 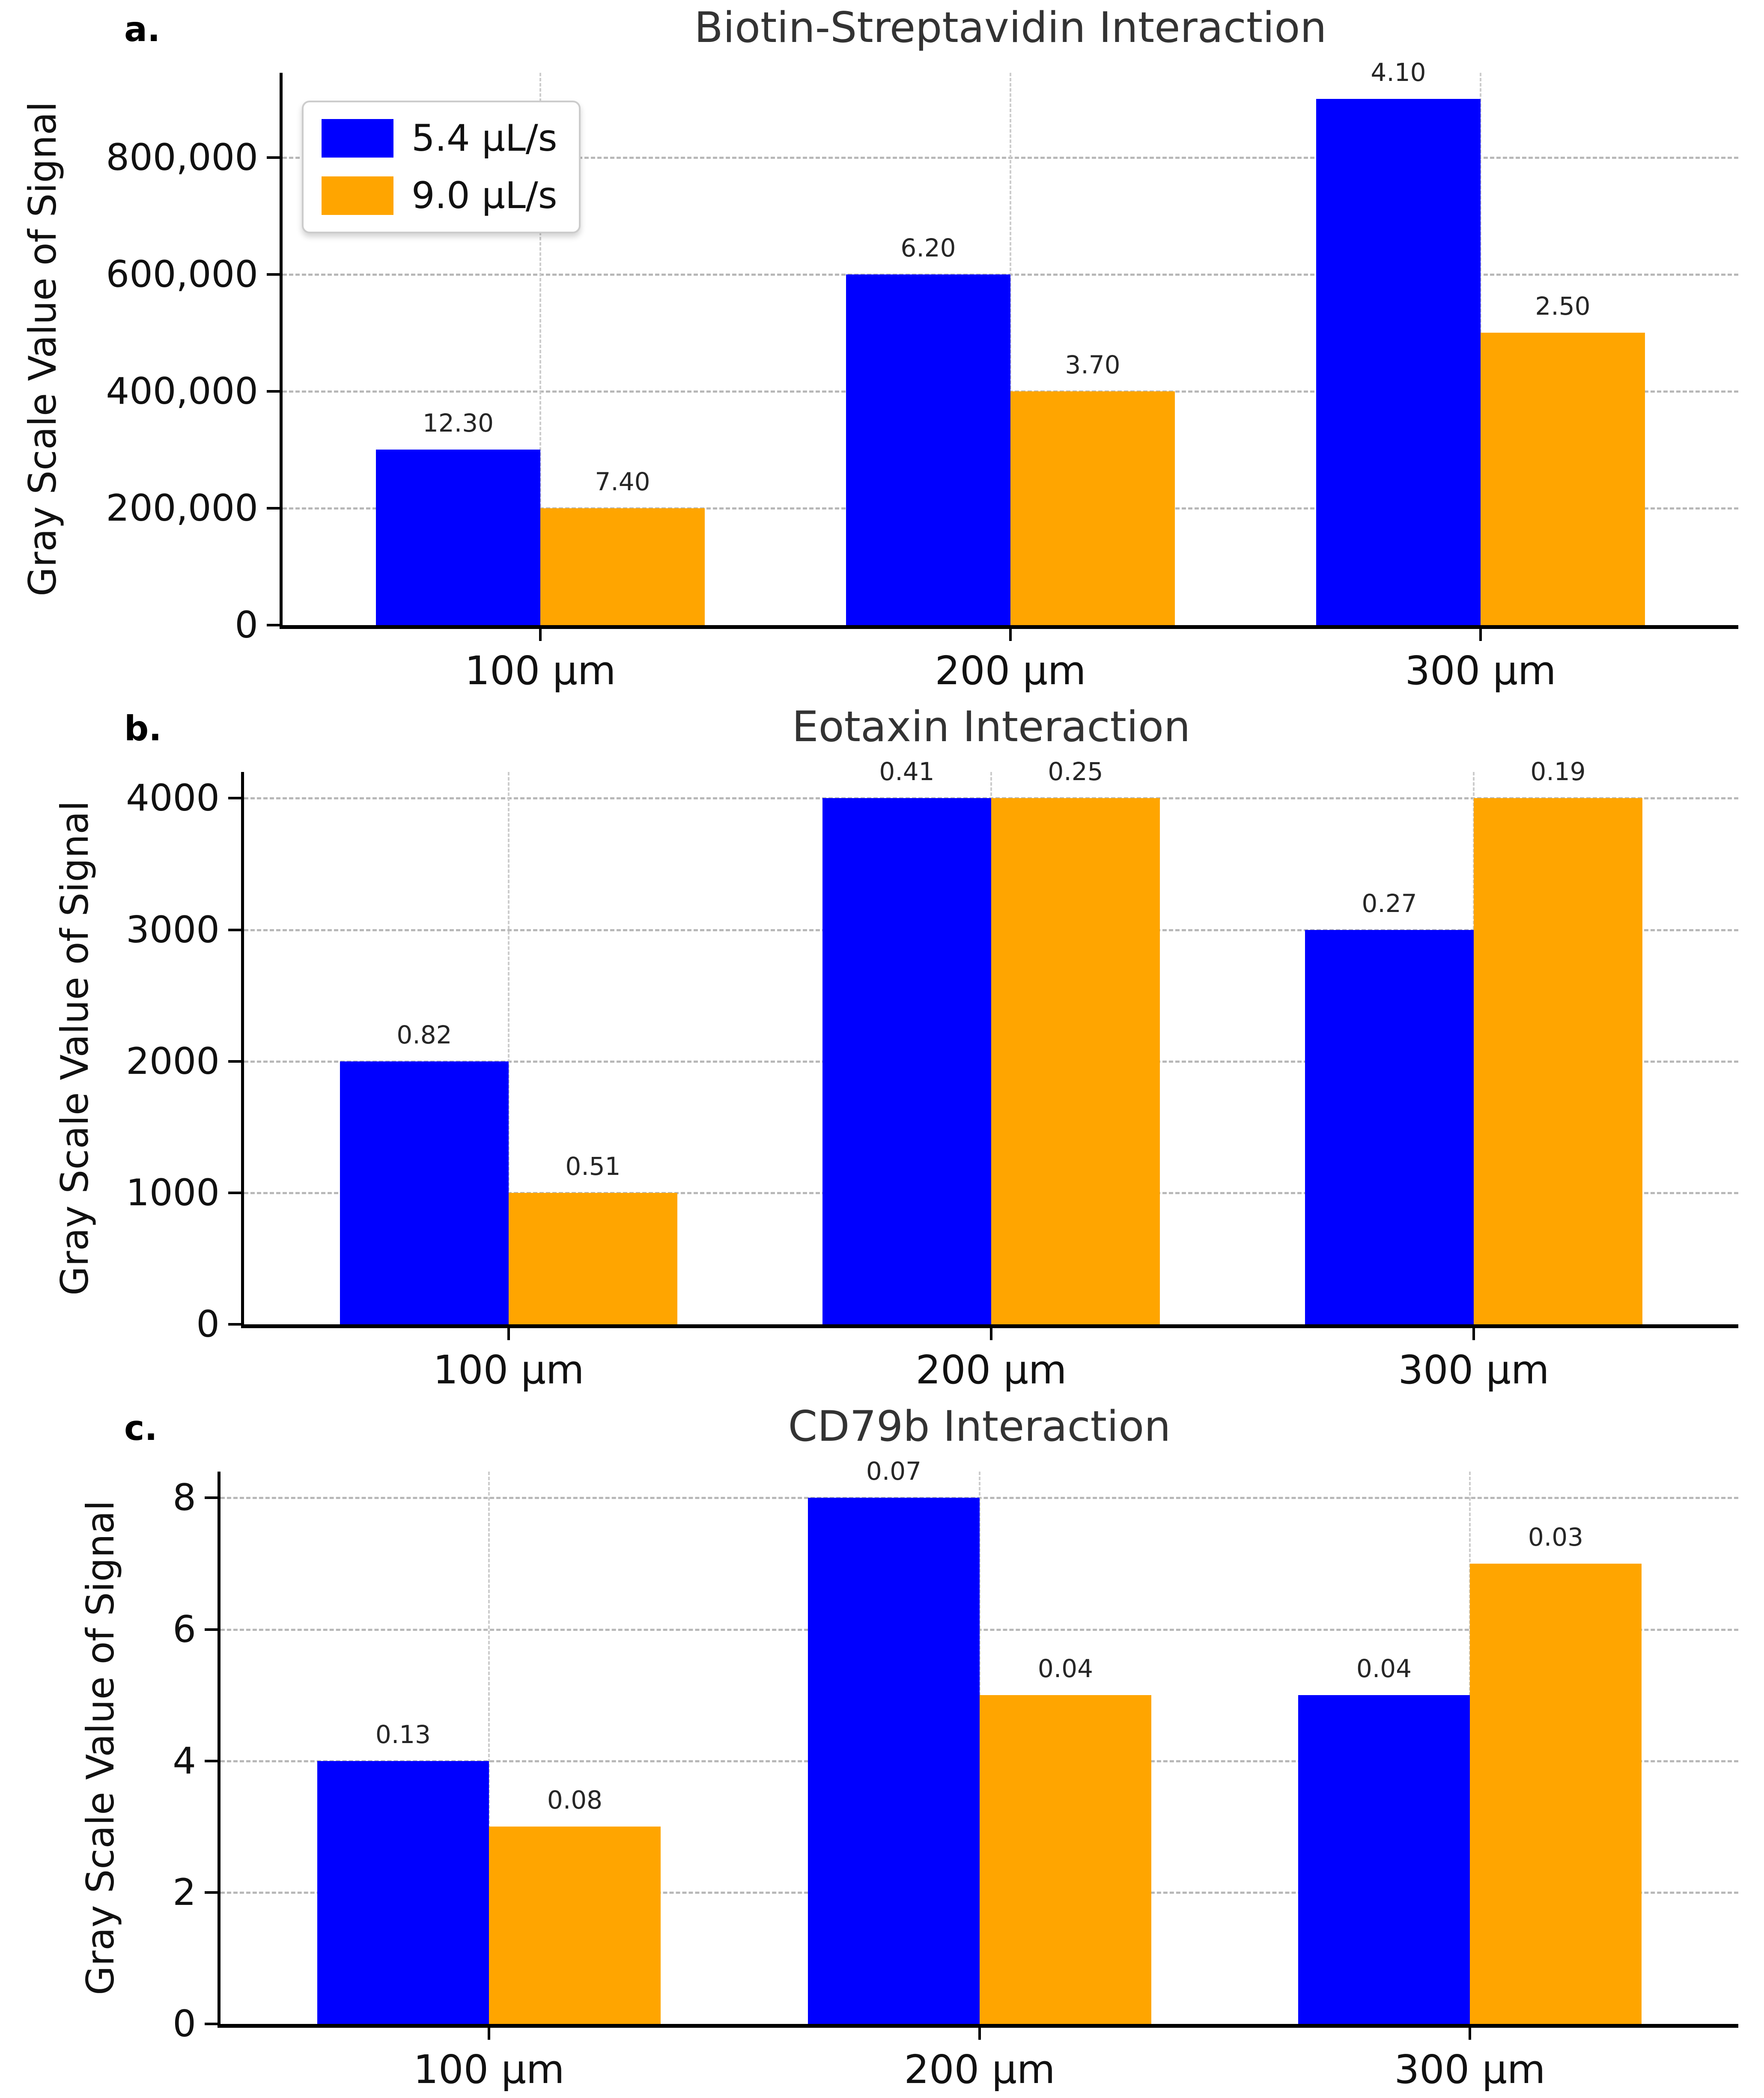 What do you see at coordinates (991, 1370) in the screenshot?
I see `x-tick-label-b-2: 200 μm` at bounding box center [991, 1370].